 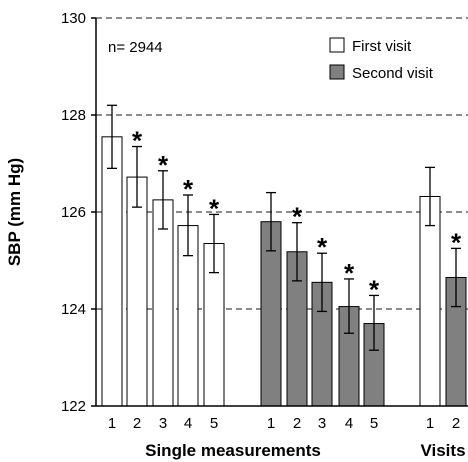 What do you see at coordinates (456, 242) in the screenshot?
I see `significance-star-2-2: *` at bounding box center [456, 242].